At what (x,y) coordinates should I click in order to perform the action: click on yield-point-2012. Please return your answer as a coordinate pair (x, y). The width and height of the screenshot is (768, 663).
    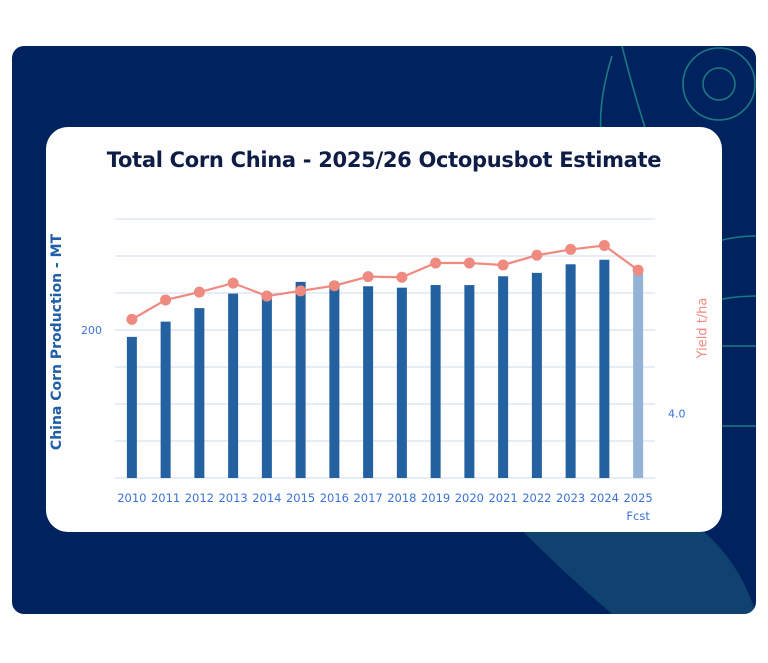
    Looking at the image, I should click on (199, 292).